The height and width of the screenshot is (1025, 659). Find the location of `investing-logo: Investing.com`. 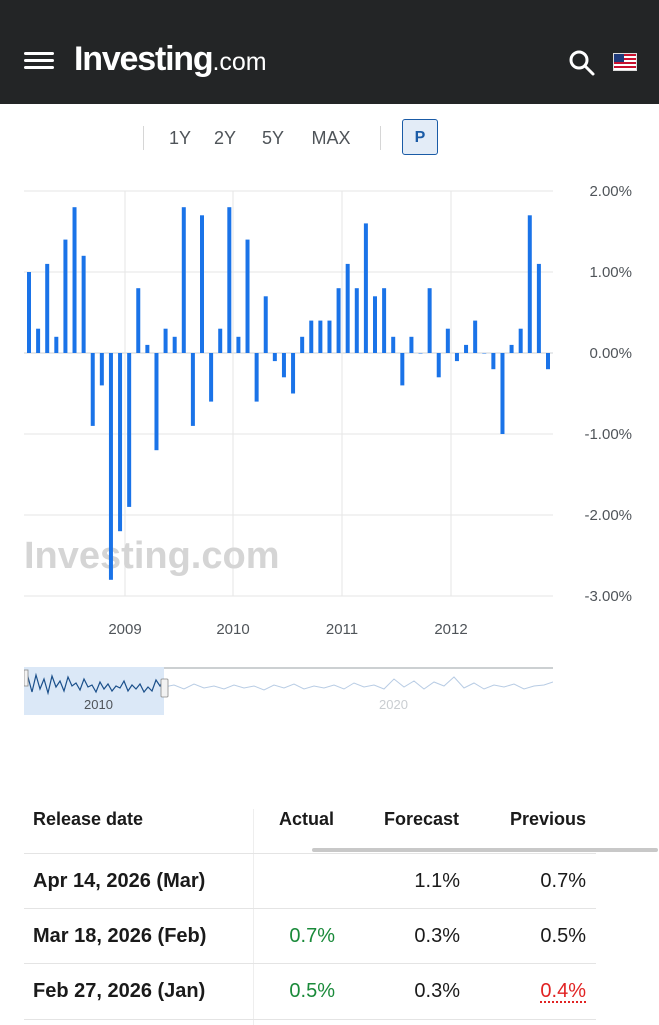

investing-logo: Investing.com is located at coordinates (170, 59).